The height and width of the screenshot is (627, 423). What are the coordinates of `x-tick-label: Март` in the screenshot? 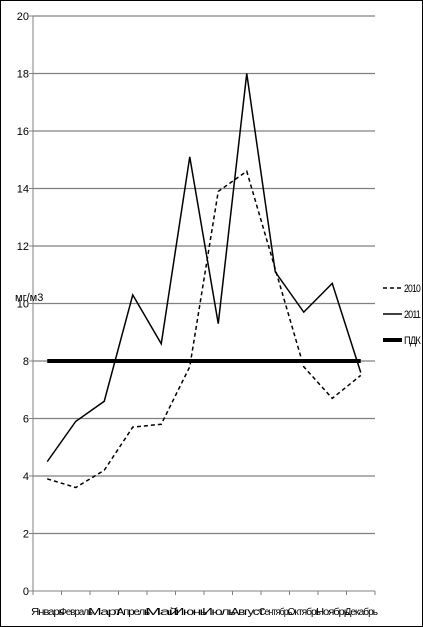 It's located at (105, 612).